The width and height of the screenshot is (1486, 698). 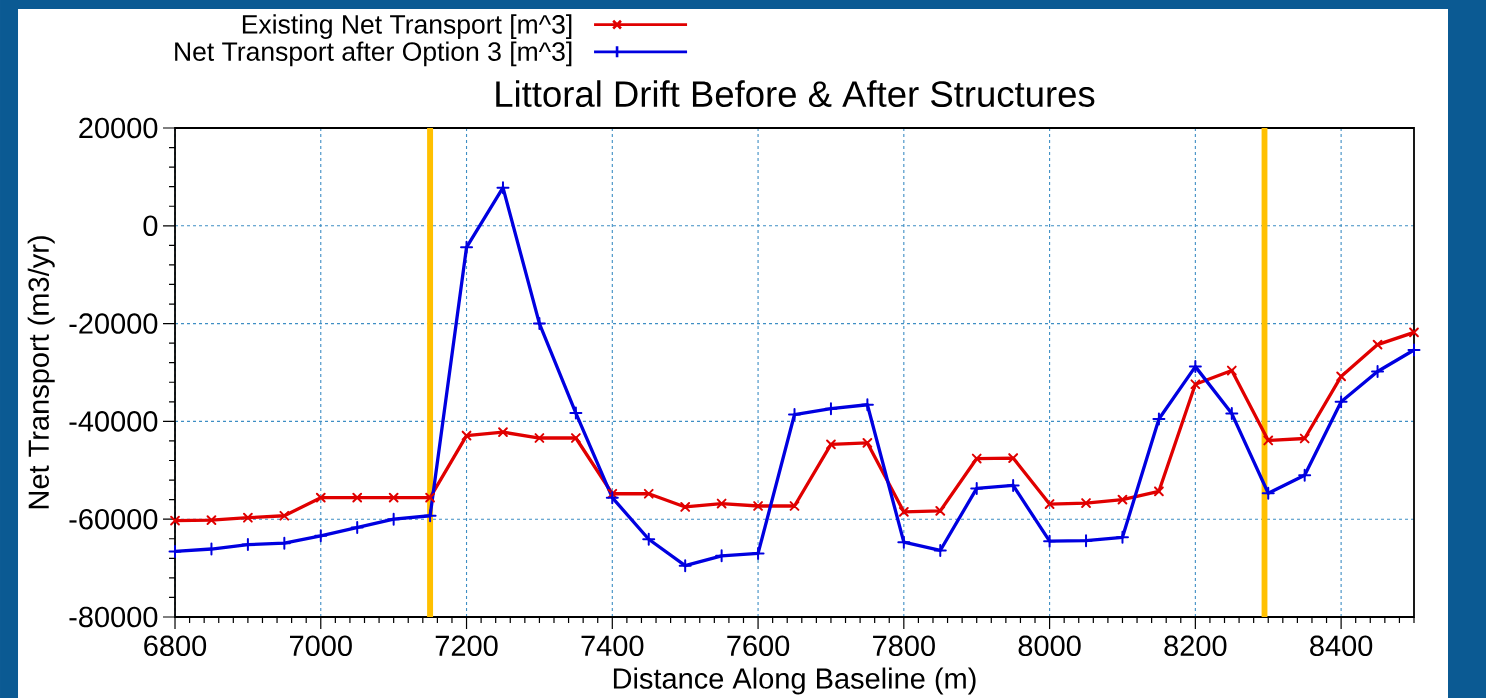 I want to click on y-tick-label: 20000, so click(x=118, y=128).